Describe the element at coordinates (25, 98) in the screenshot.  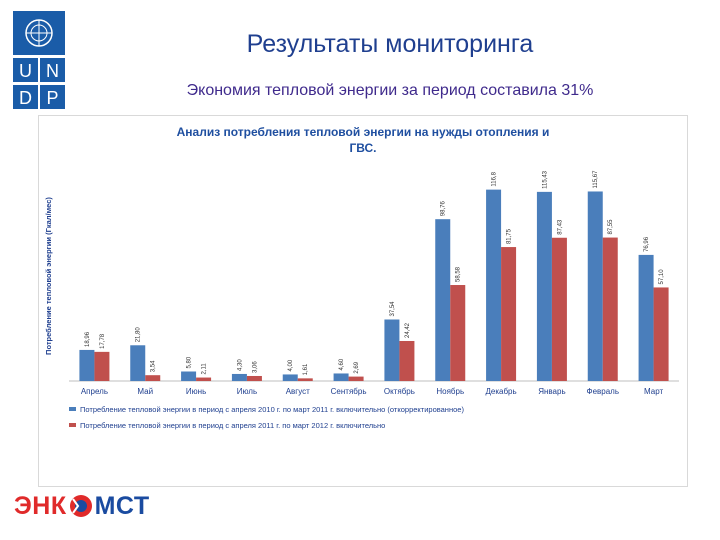
I see `undp-letter-d: D` at that location.